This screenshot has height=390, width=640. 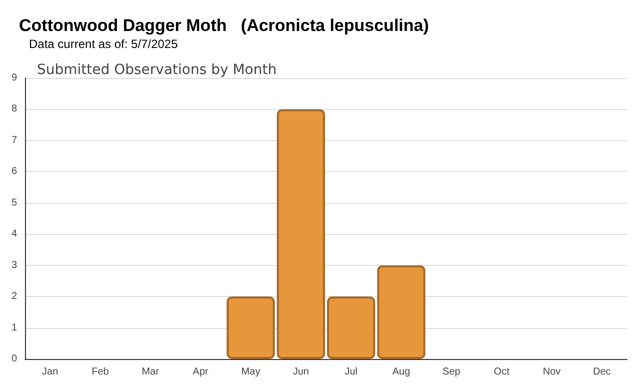 I want to click on x-tick-label: Sep, so click(x=451, y=372).